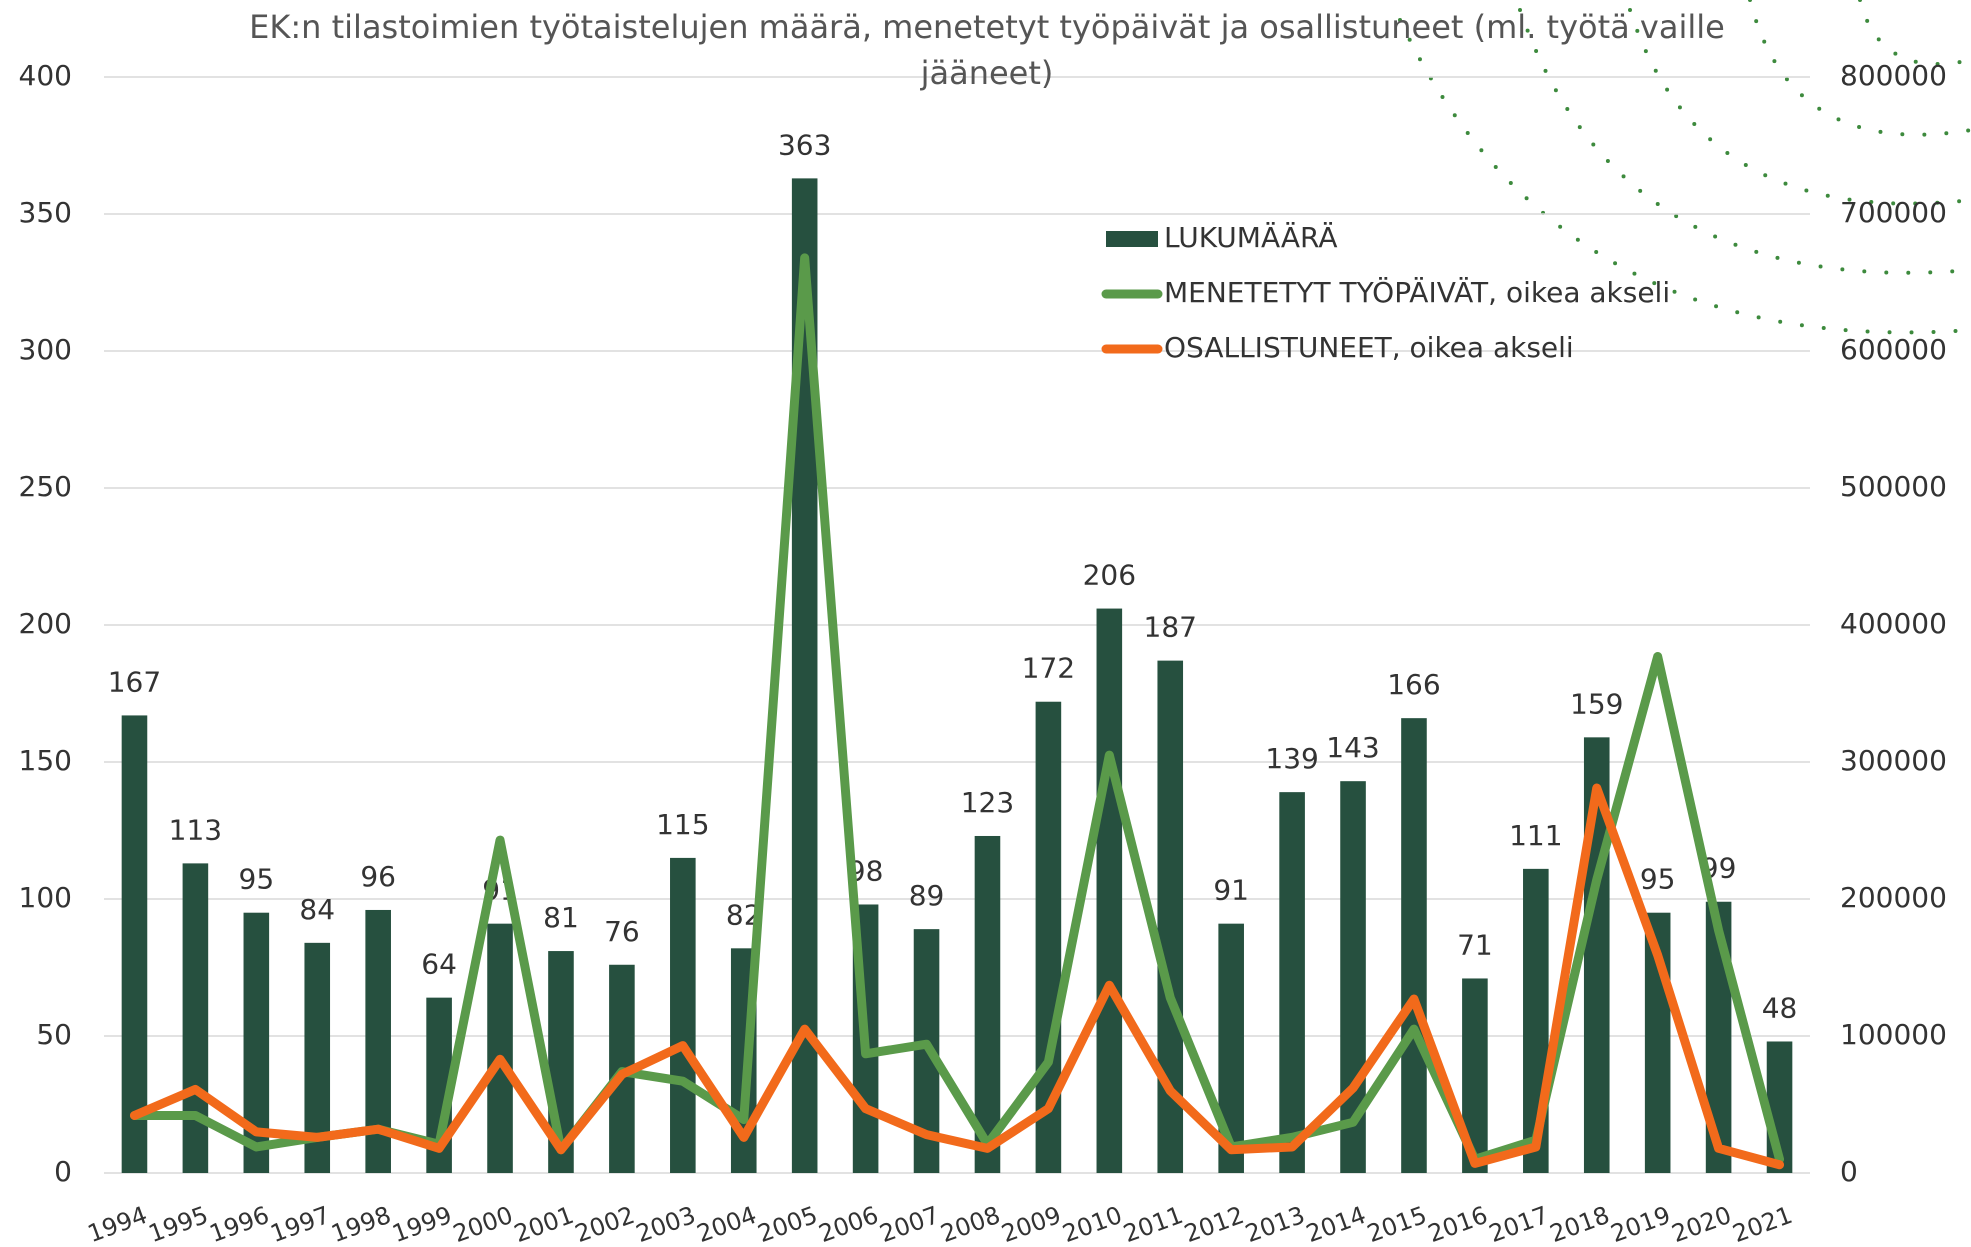 The height and width of the screenshot is (1247, 1971). What do you see at coordinates (1914, 33) in the screenshot?
I see `decor-arc` at bounding box center [1914, 33].